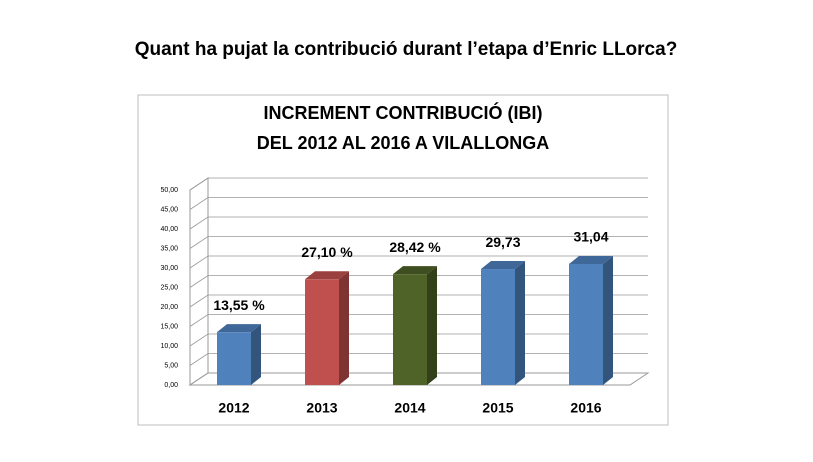 The width and height of the screenshot is (813, 462). I want to click on y-tick-label: 25,00, so click(169, 287).